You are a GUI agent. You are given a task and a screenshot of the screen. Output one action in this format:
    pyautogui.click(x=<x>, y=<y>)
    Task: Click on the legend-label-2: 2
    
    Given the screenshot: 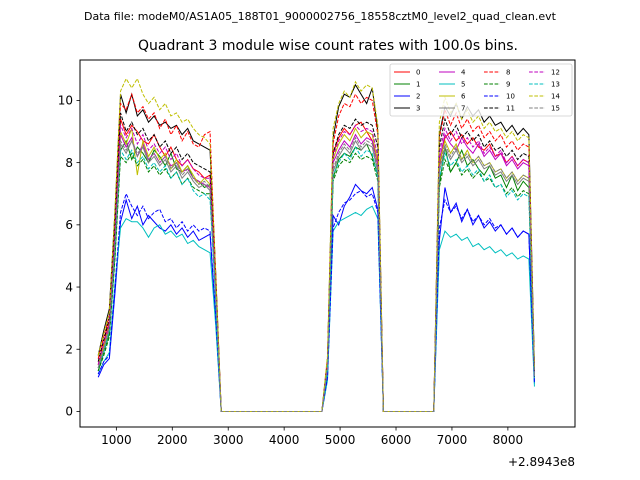 What is the action you would take?
    pyautogui.click(x=418, y=97)
    